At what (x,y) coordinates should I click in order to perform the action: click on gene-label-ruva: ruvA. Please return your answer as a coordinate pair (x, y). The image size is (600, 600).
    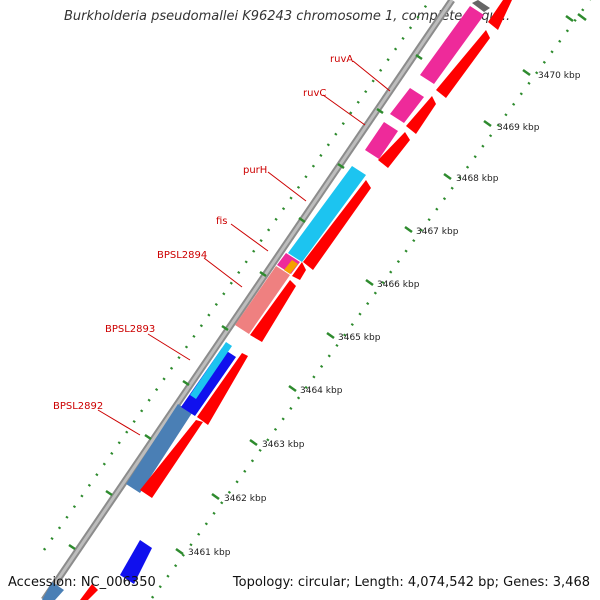
    Looking at the image, I should click on (341, 59).